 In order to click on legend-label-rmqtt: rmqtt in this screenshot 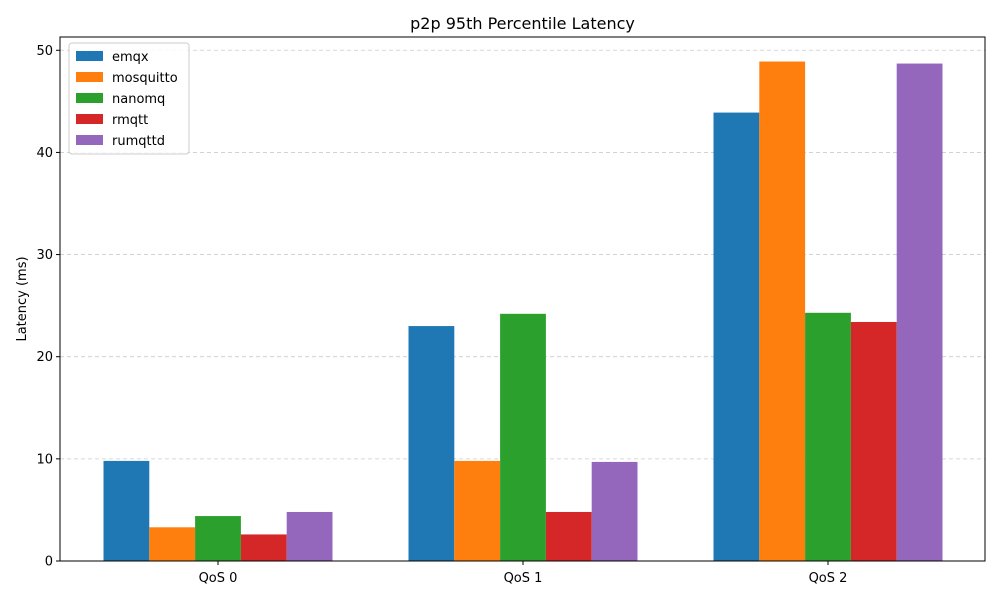, I will do `click(130, 120)`.